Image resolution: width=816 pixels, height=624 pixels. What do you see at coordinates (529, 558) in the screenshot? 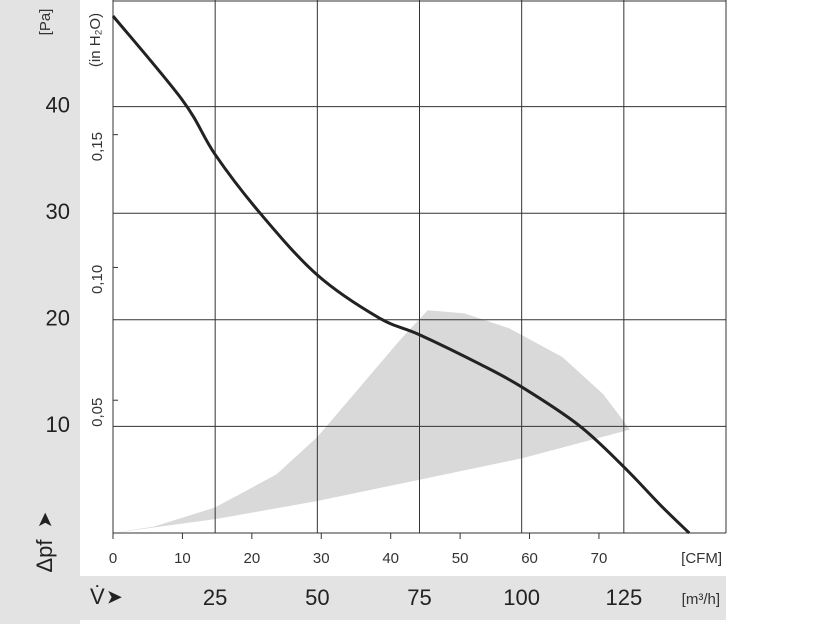
I see `x2-tick-label: 60` at bounding box center [529, 558].